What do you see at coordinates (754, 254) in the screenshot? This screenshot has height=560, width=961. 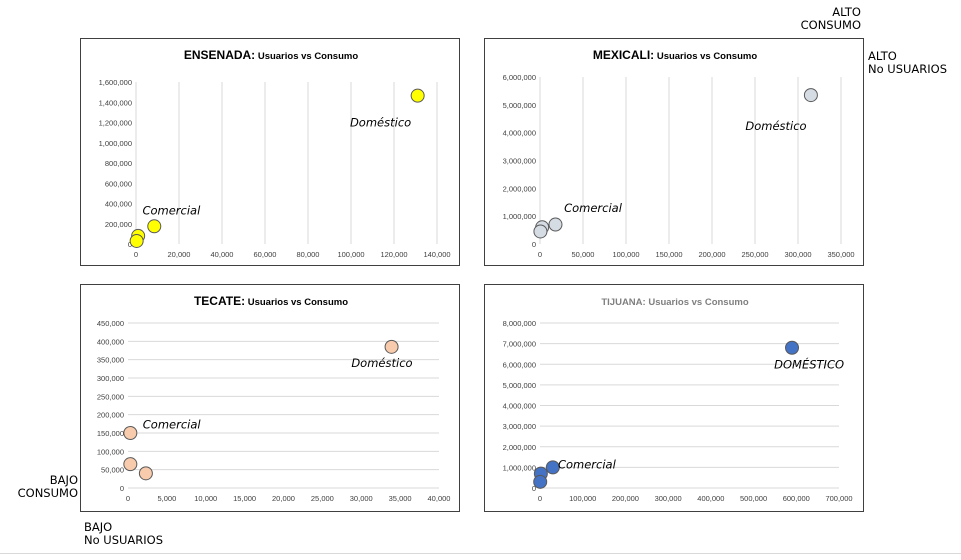 I see `x-tick-label: 250,000` at bounding box center [754, 254].